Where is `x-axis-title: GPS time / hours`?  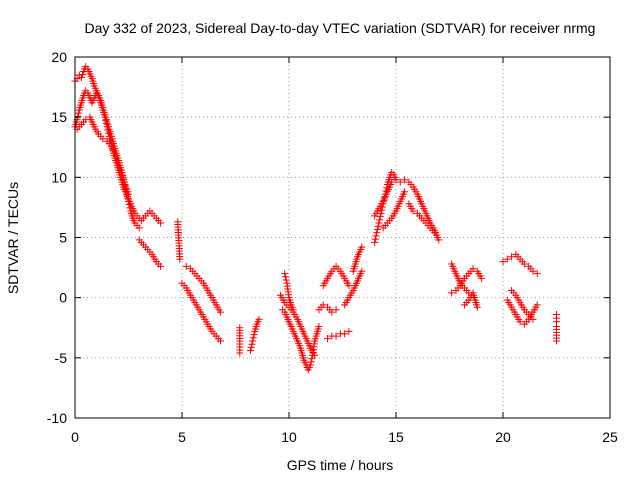 x-axis-title: GPS time / hours is located at coordinates (340, 465).